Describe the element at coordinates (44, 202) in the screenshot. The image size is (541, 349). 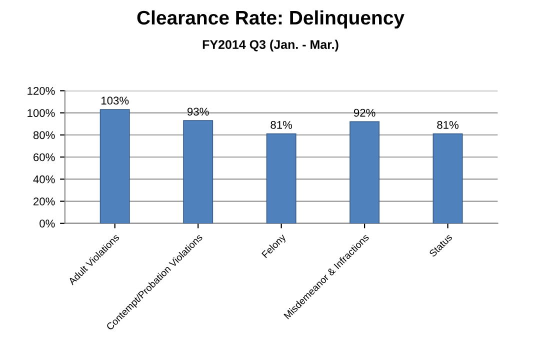
I see `y-tick-label: 20%` at that location.